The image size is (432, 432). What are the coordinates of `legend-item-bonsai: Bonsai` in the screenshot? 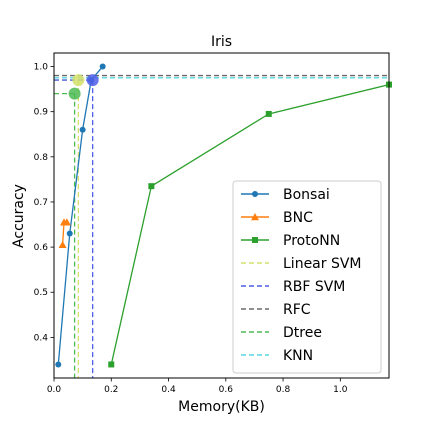 It's located at (285, 195).